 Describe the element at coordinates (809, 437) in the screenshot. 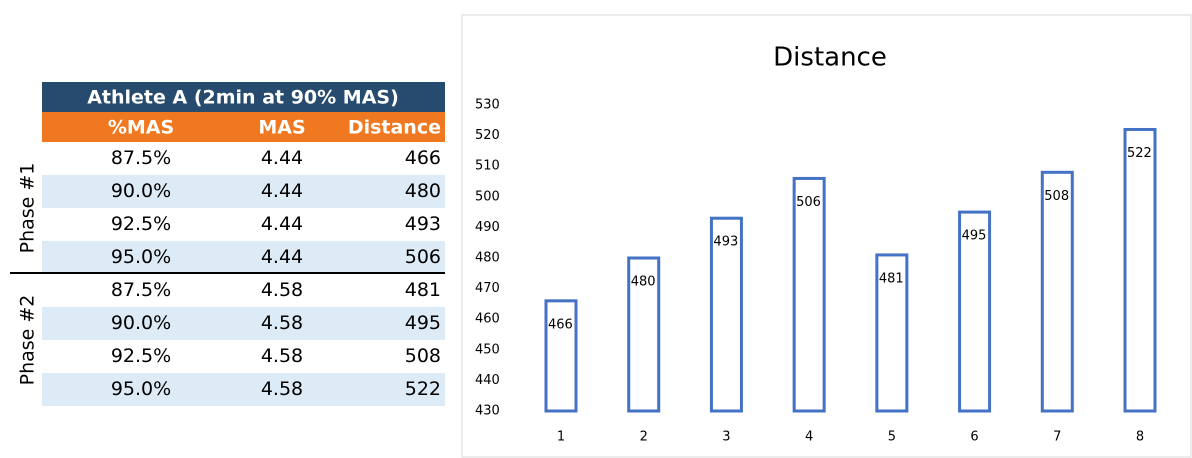

I see `x-tick-label: 4` at that location.